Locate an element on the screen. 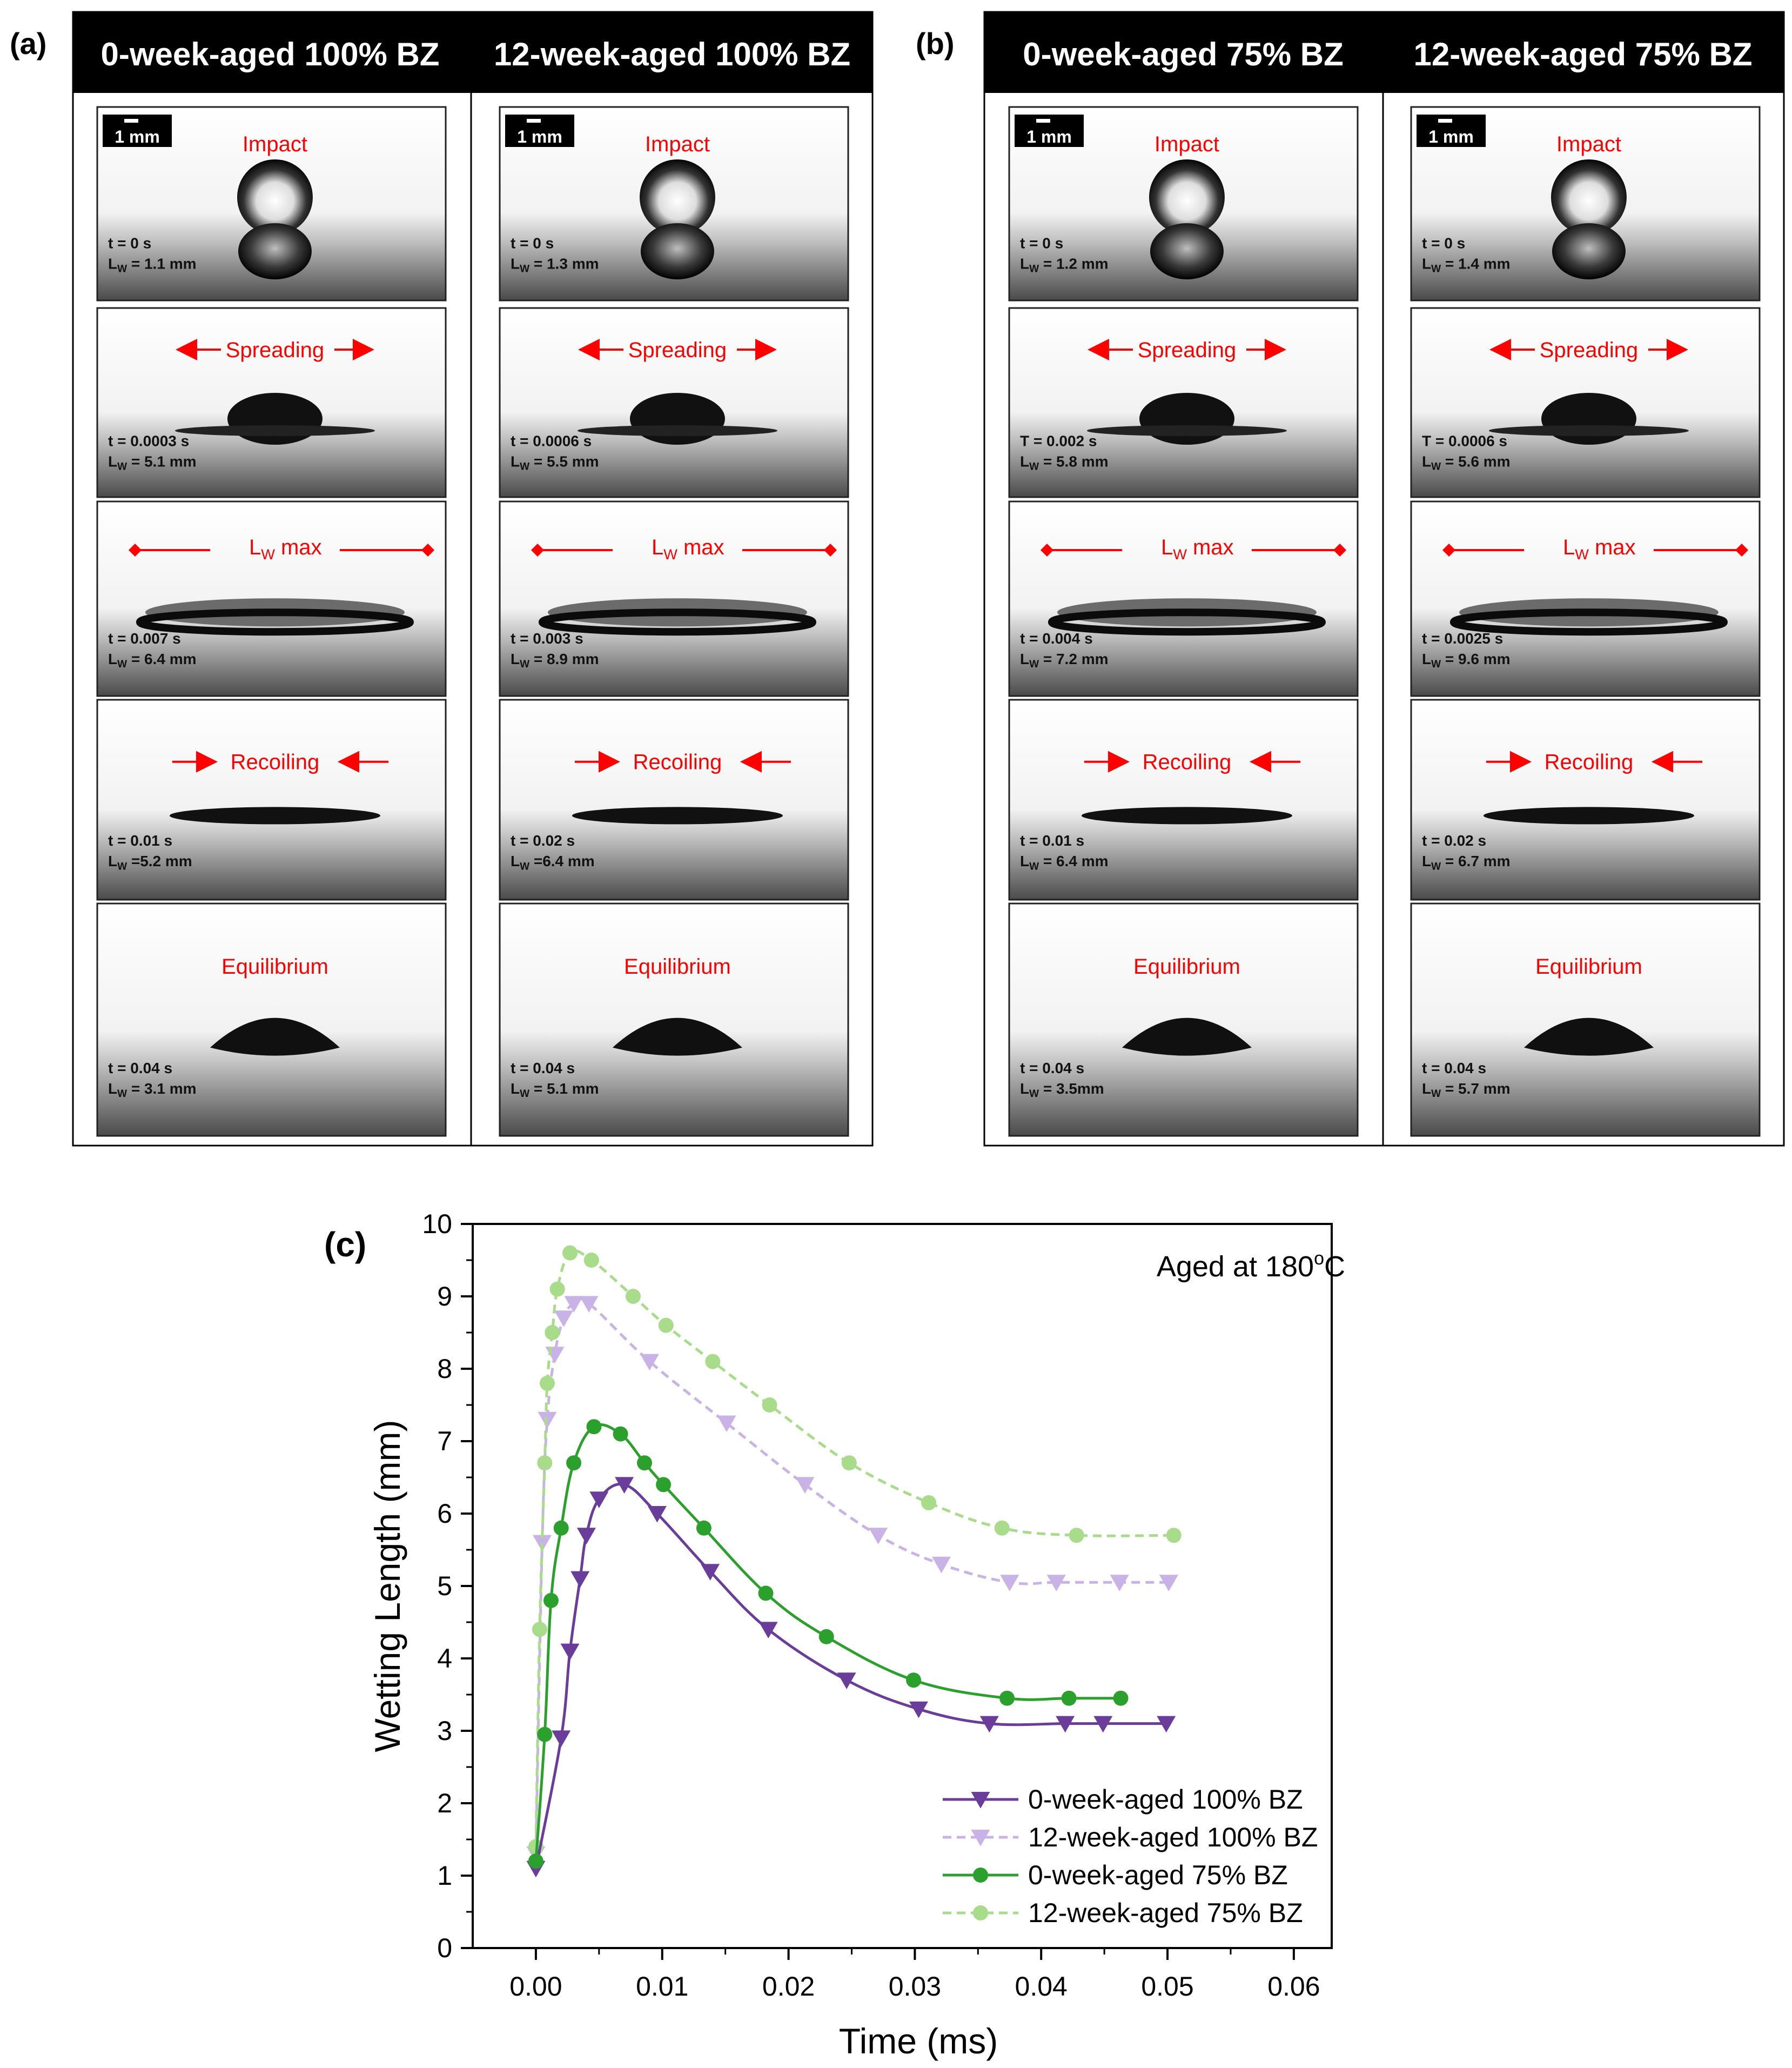 The image size is (1792, 2068). y-tick-label: 4 is located at coordinates (445, 1658).